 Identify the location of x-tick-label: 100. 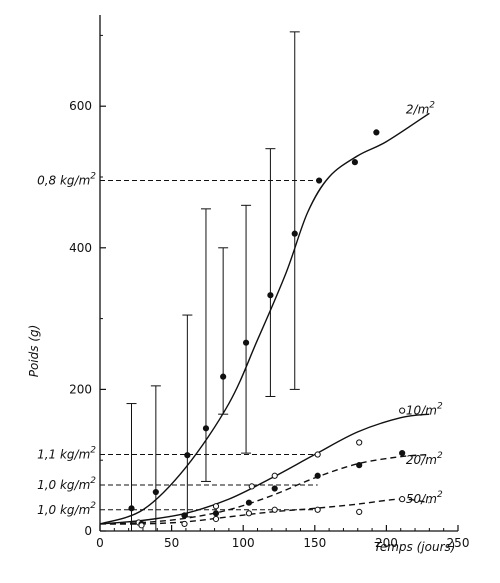
(243, 543).